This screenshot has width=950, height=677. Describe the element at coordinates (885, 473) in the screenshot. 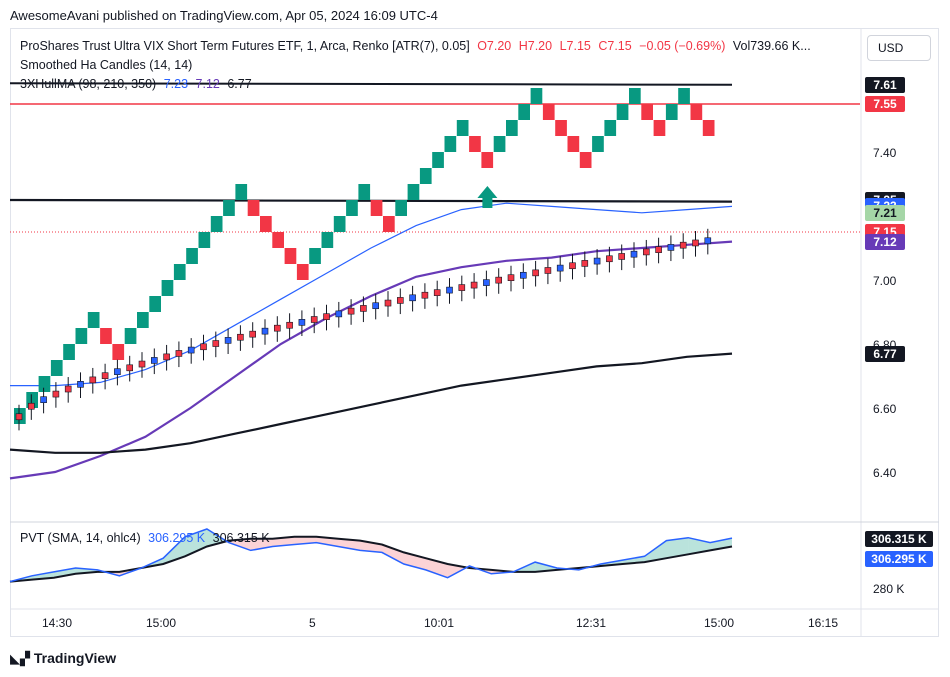

I see `y-tick-640: 6.40` at that location.